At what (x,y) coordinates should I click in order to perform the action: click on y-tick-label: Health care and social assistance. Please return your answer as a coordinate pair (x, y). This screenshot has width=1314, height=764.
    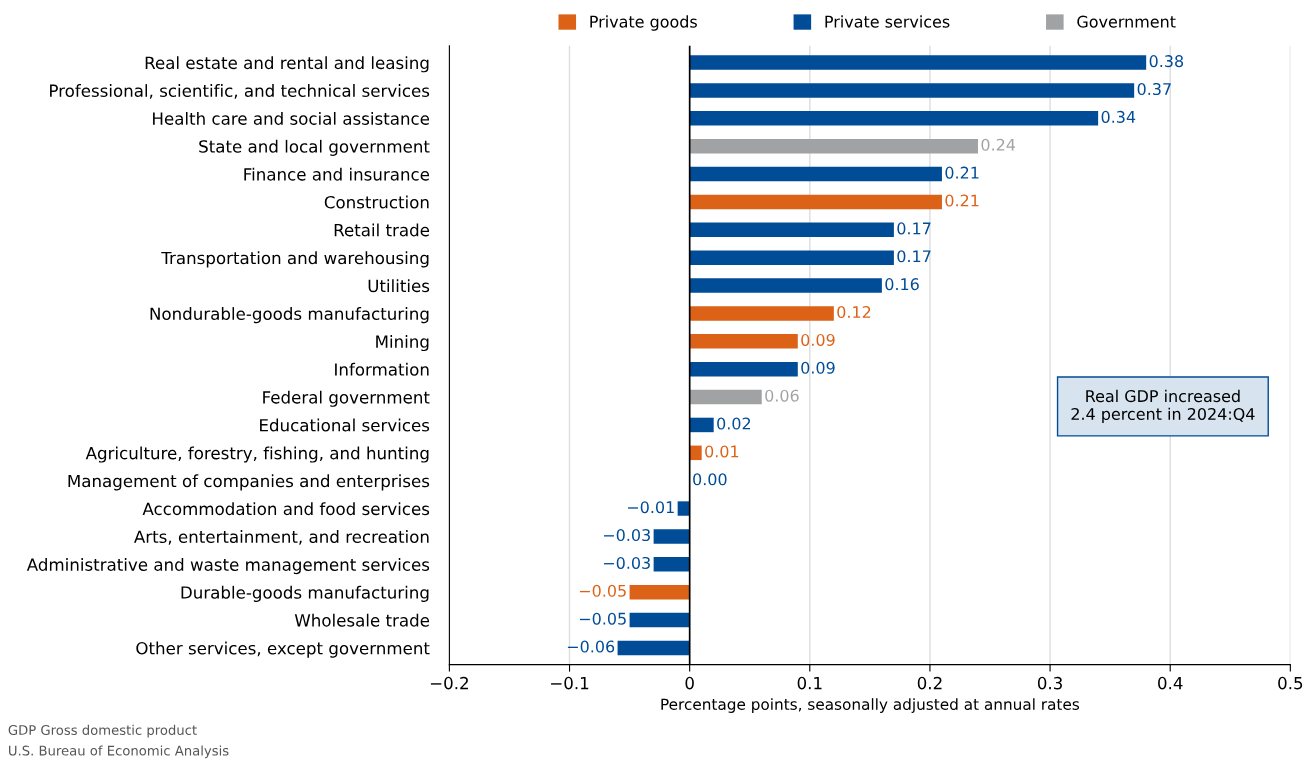
    Looking at the image, I should click on (291, 118).